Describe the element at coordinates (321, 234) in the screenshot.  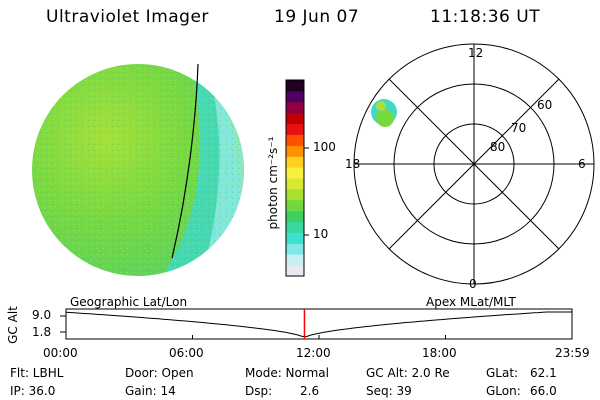
I see `colorbar-tick-10: 10` at that location.